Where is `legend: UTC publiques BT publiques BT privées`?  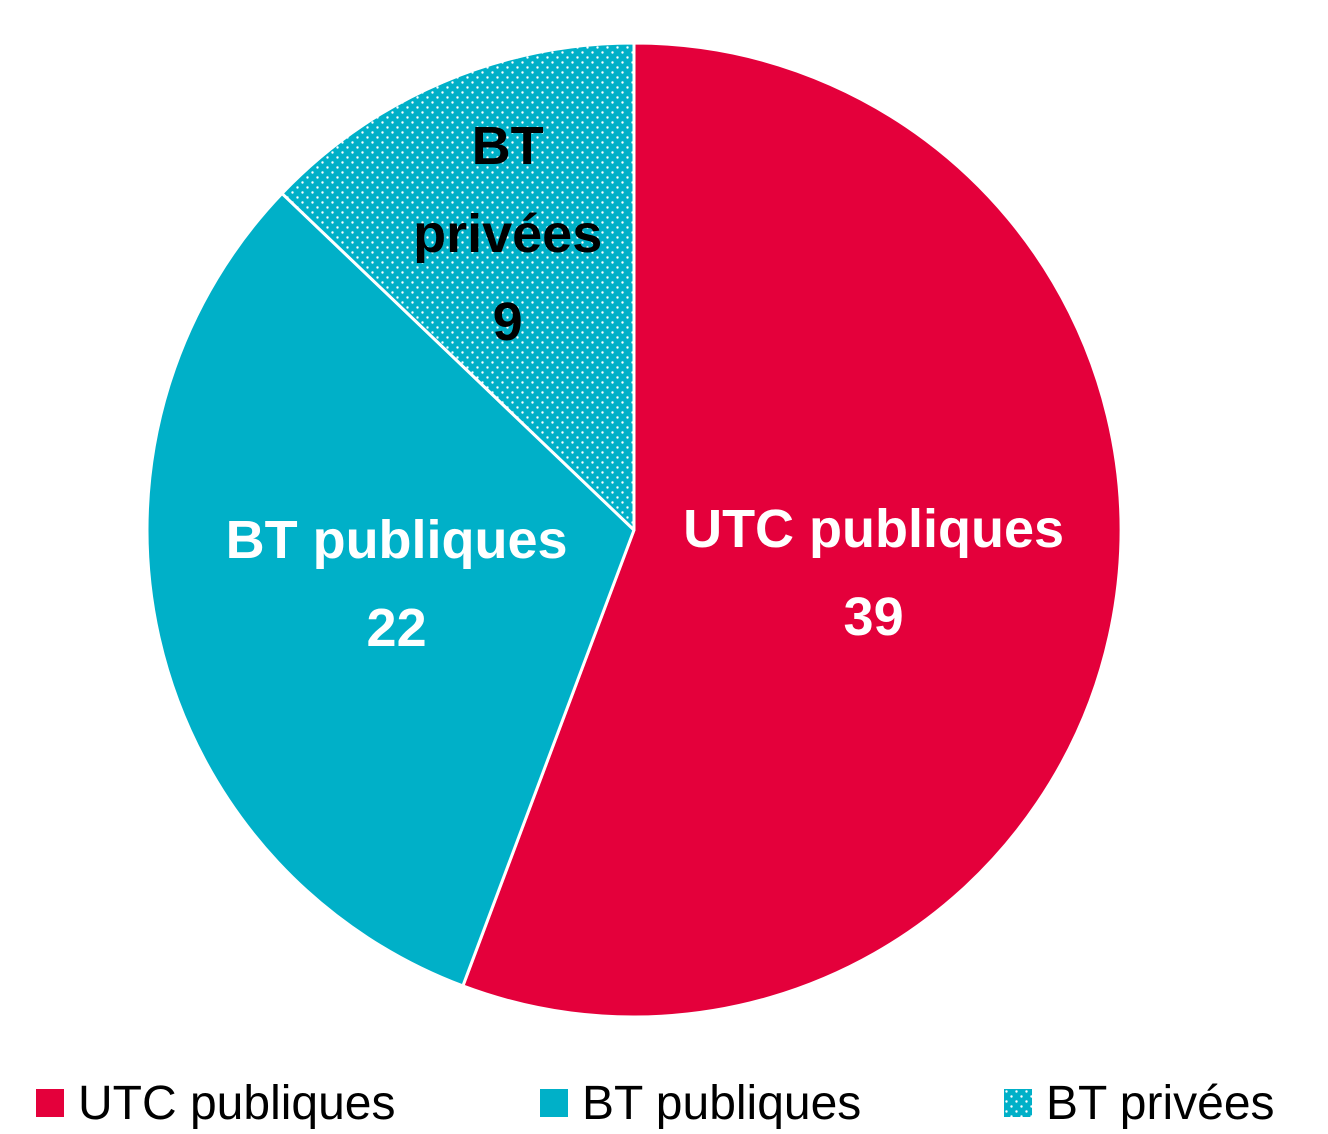
legend: UTC publiques BT publiques BT privées is located at coordinates (664, 1103).